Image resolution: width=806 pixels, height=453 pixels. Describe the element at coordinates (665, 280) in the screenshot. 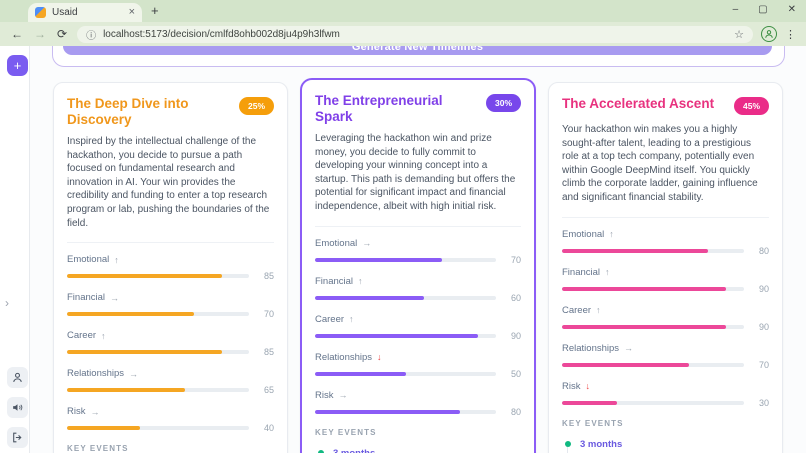

I see `metric-financial: Financial ↑ 90` at that location.